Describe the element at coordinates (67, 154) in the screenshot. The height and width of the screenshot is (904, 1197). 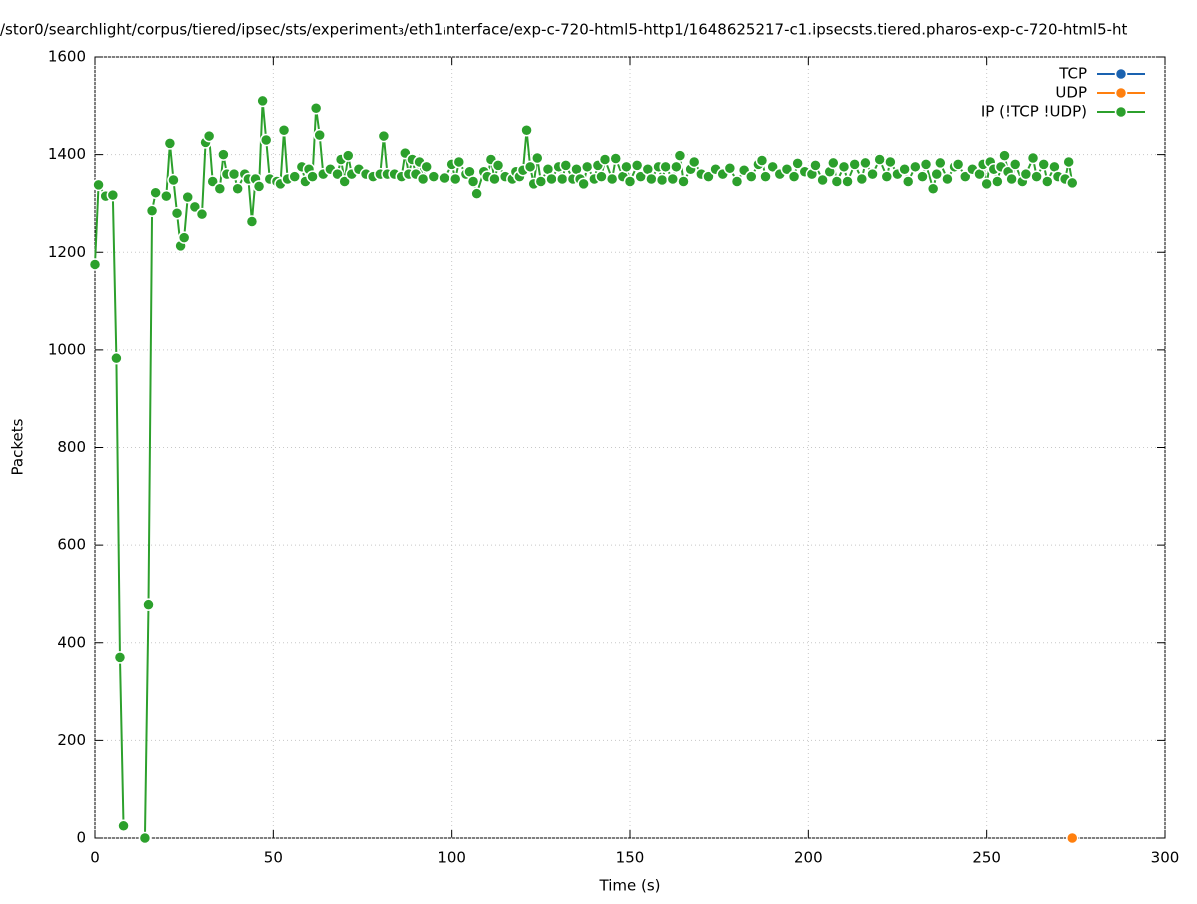
I see `y-tick-label: 1400` at that location.